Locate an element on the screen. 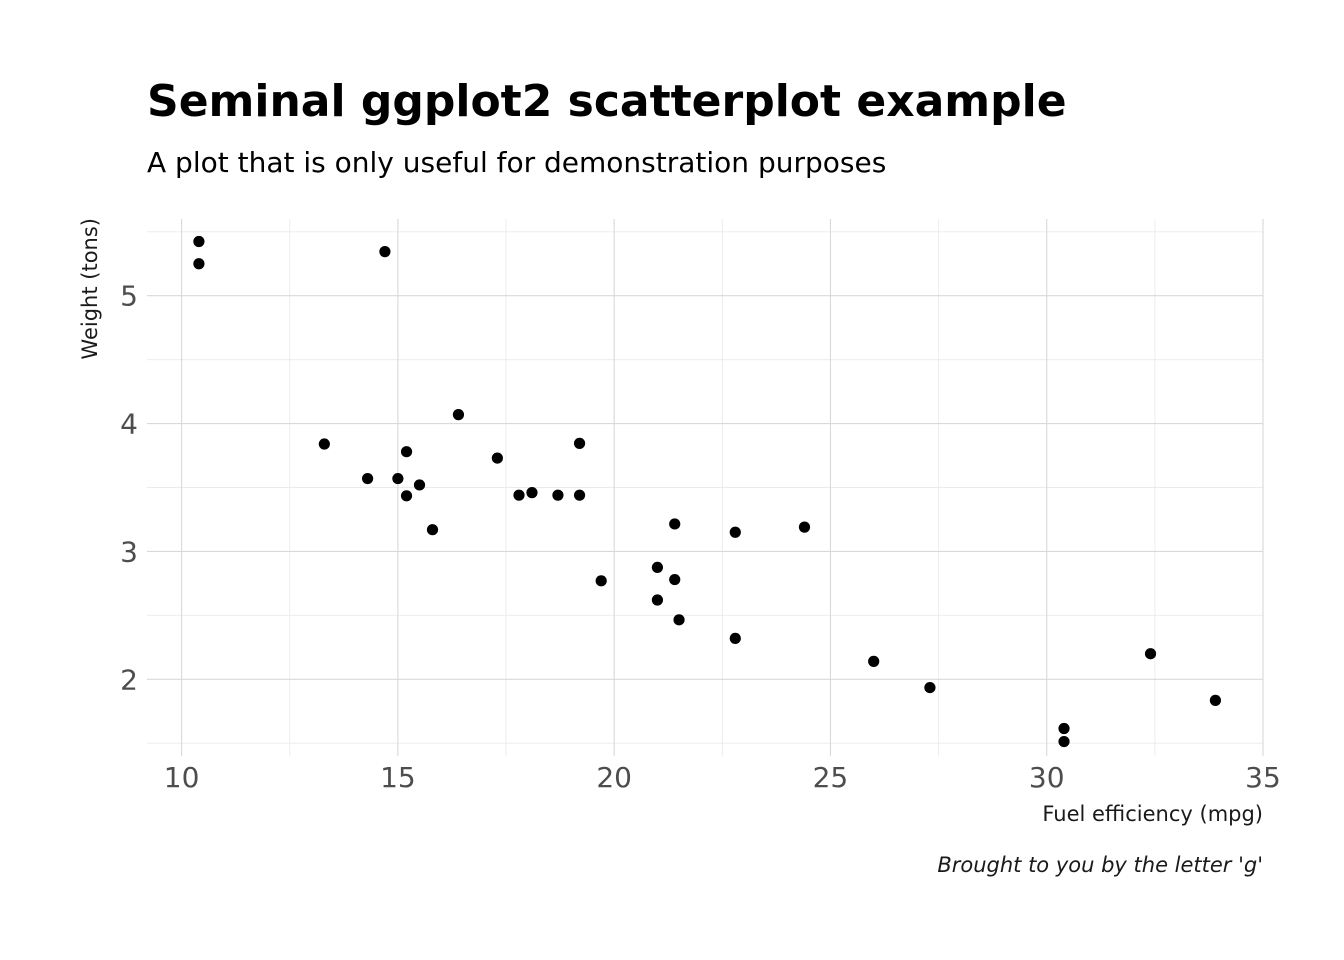 The width and height of the screenshot is (1344, 960). chart-caption: Brought to you by the letter 'g' is located at coordinates (1100, 865).